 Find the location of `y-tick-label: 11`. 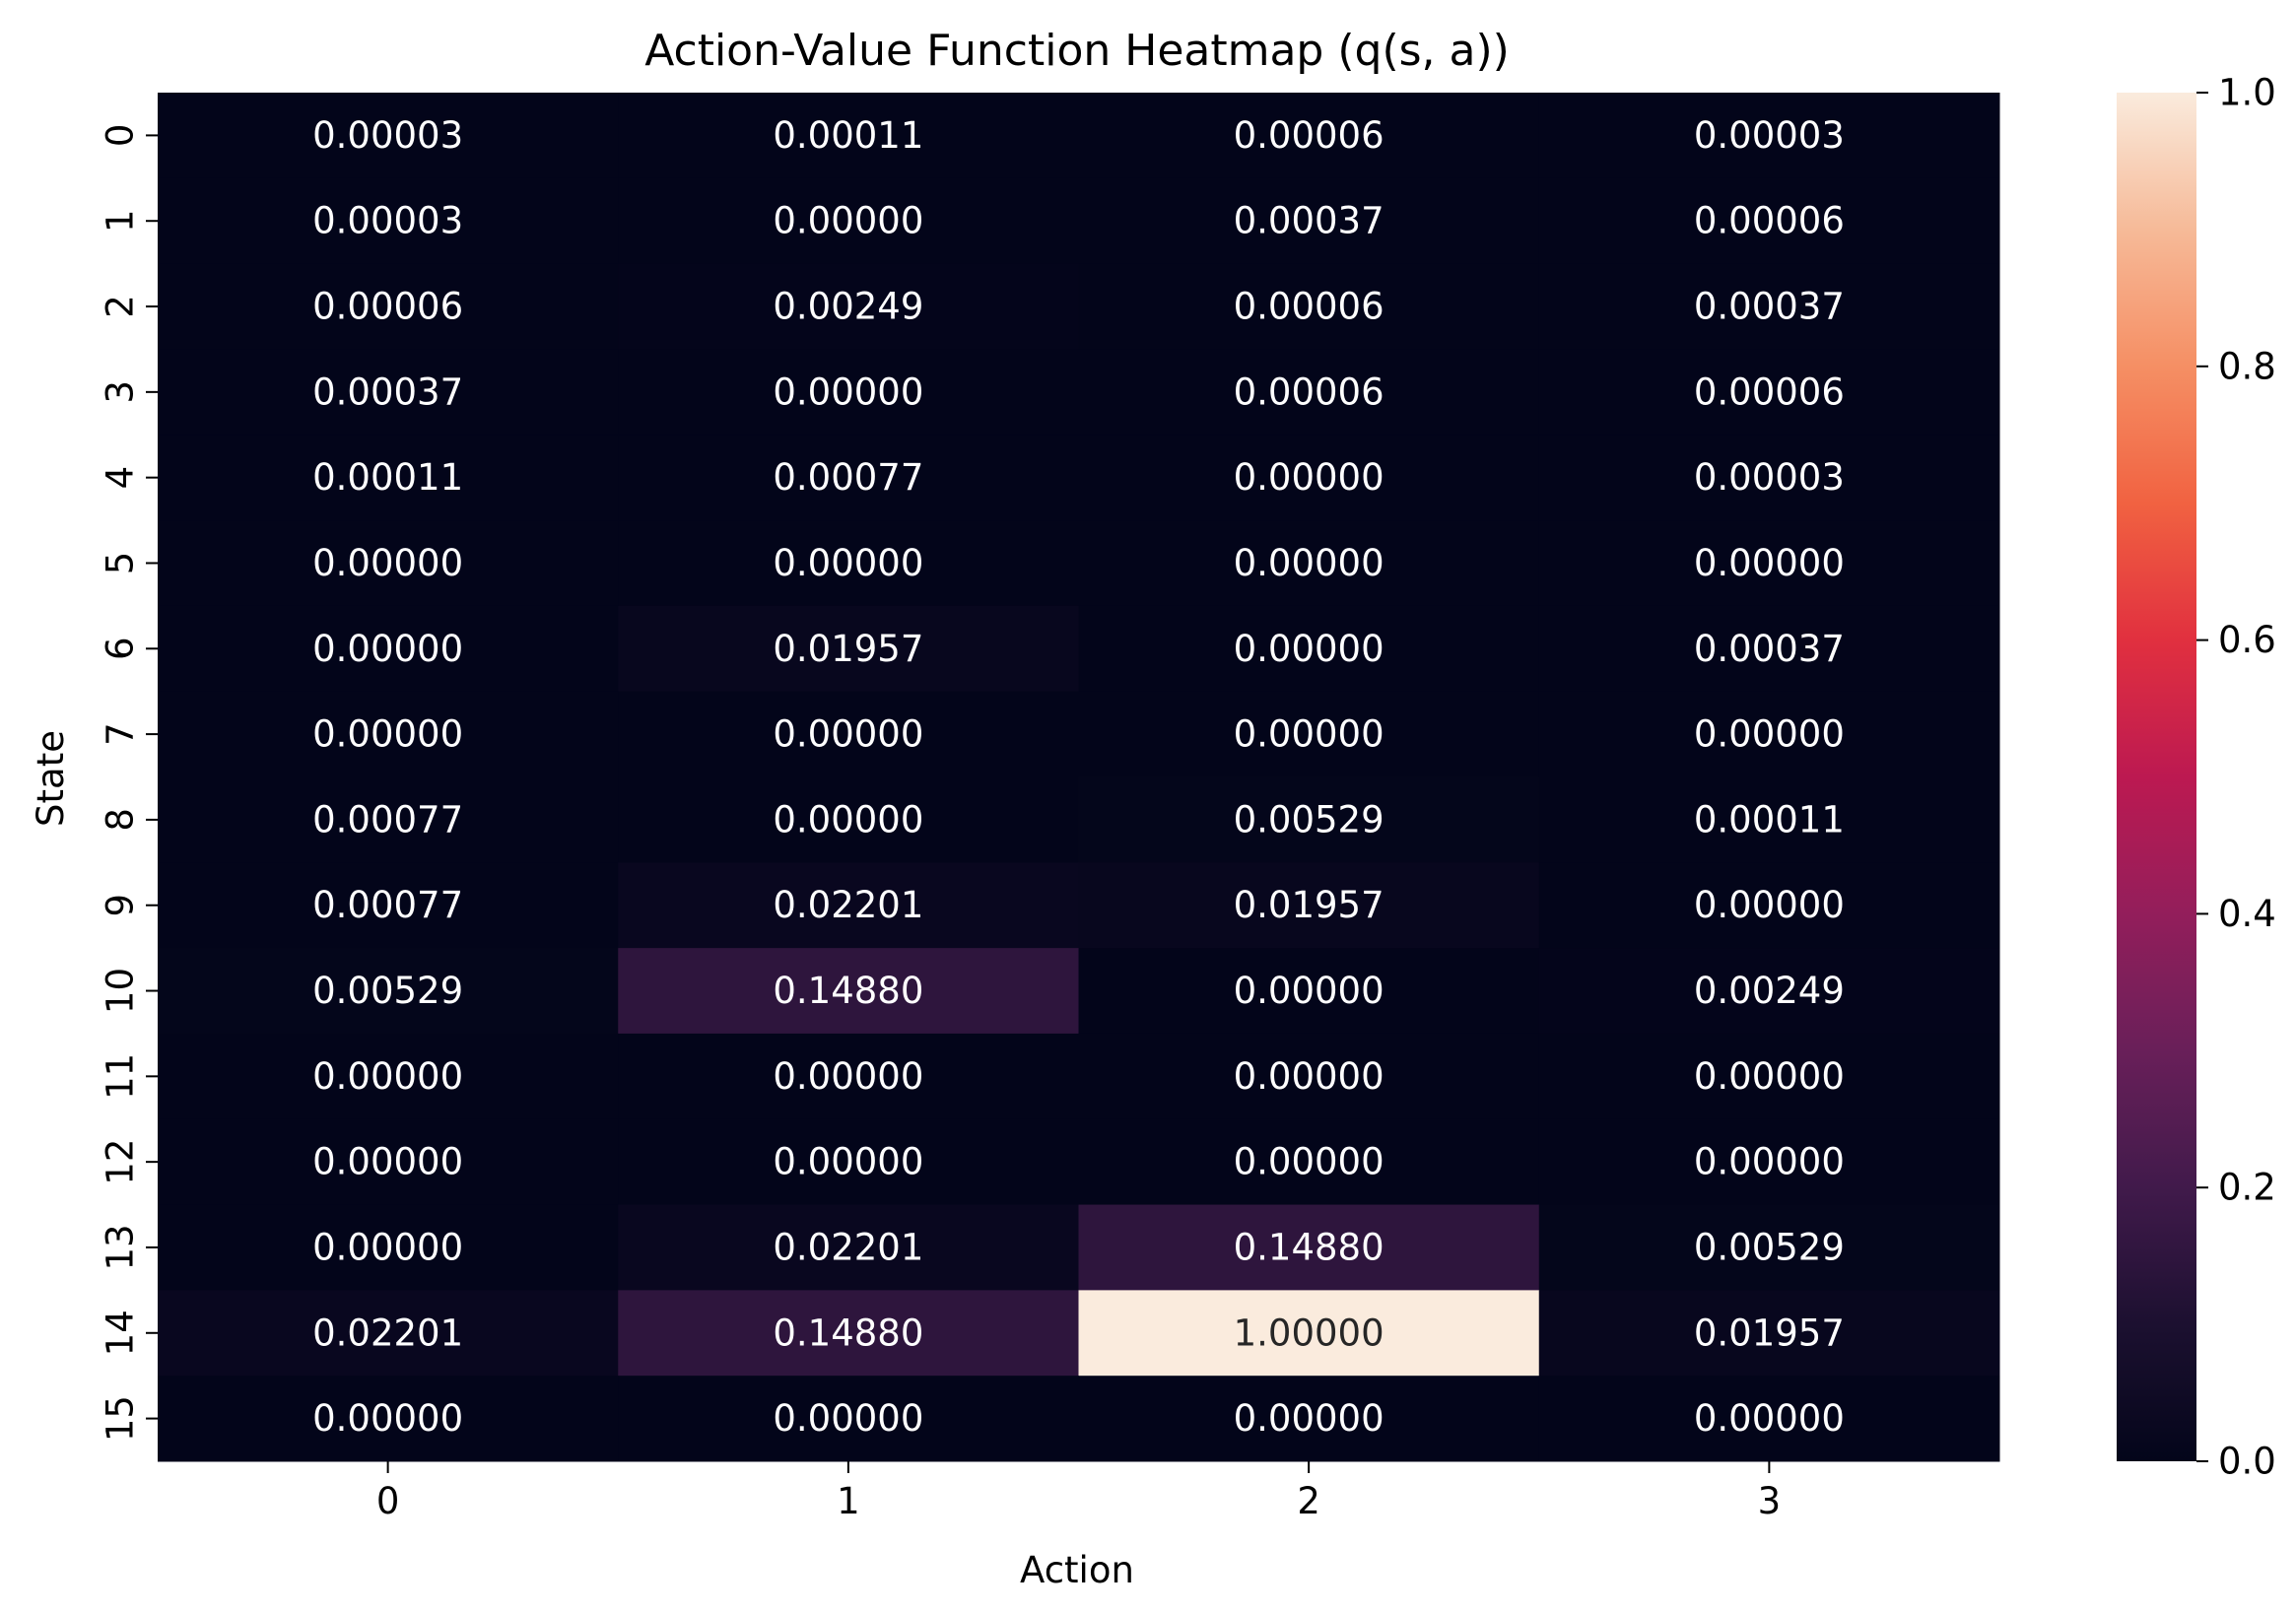

y-tick-label: 11 is located at coordinates (121, 1076).